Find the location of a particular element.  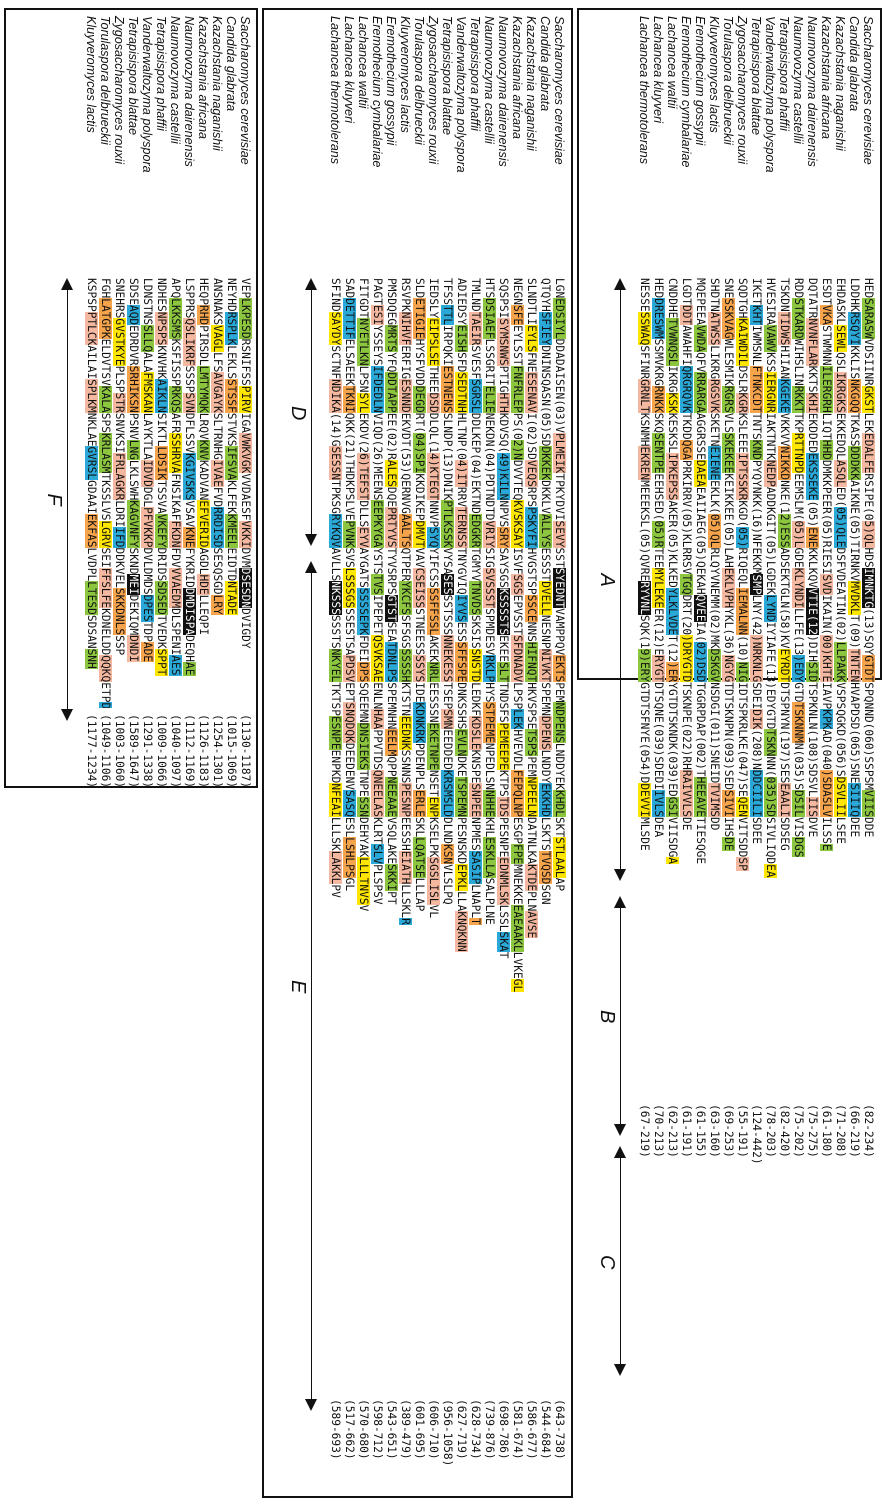

residue-block: PSNV is located at coordinates (133, 426).